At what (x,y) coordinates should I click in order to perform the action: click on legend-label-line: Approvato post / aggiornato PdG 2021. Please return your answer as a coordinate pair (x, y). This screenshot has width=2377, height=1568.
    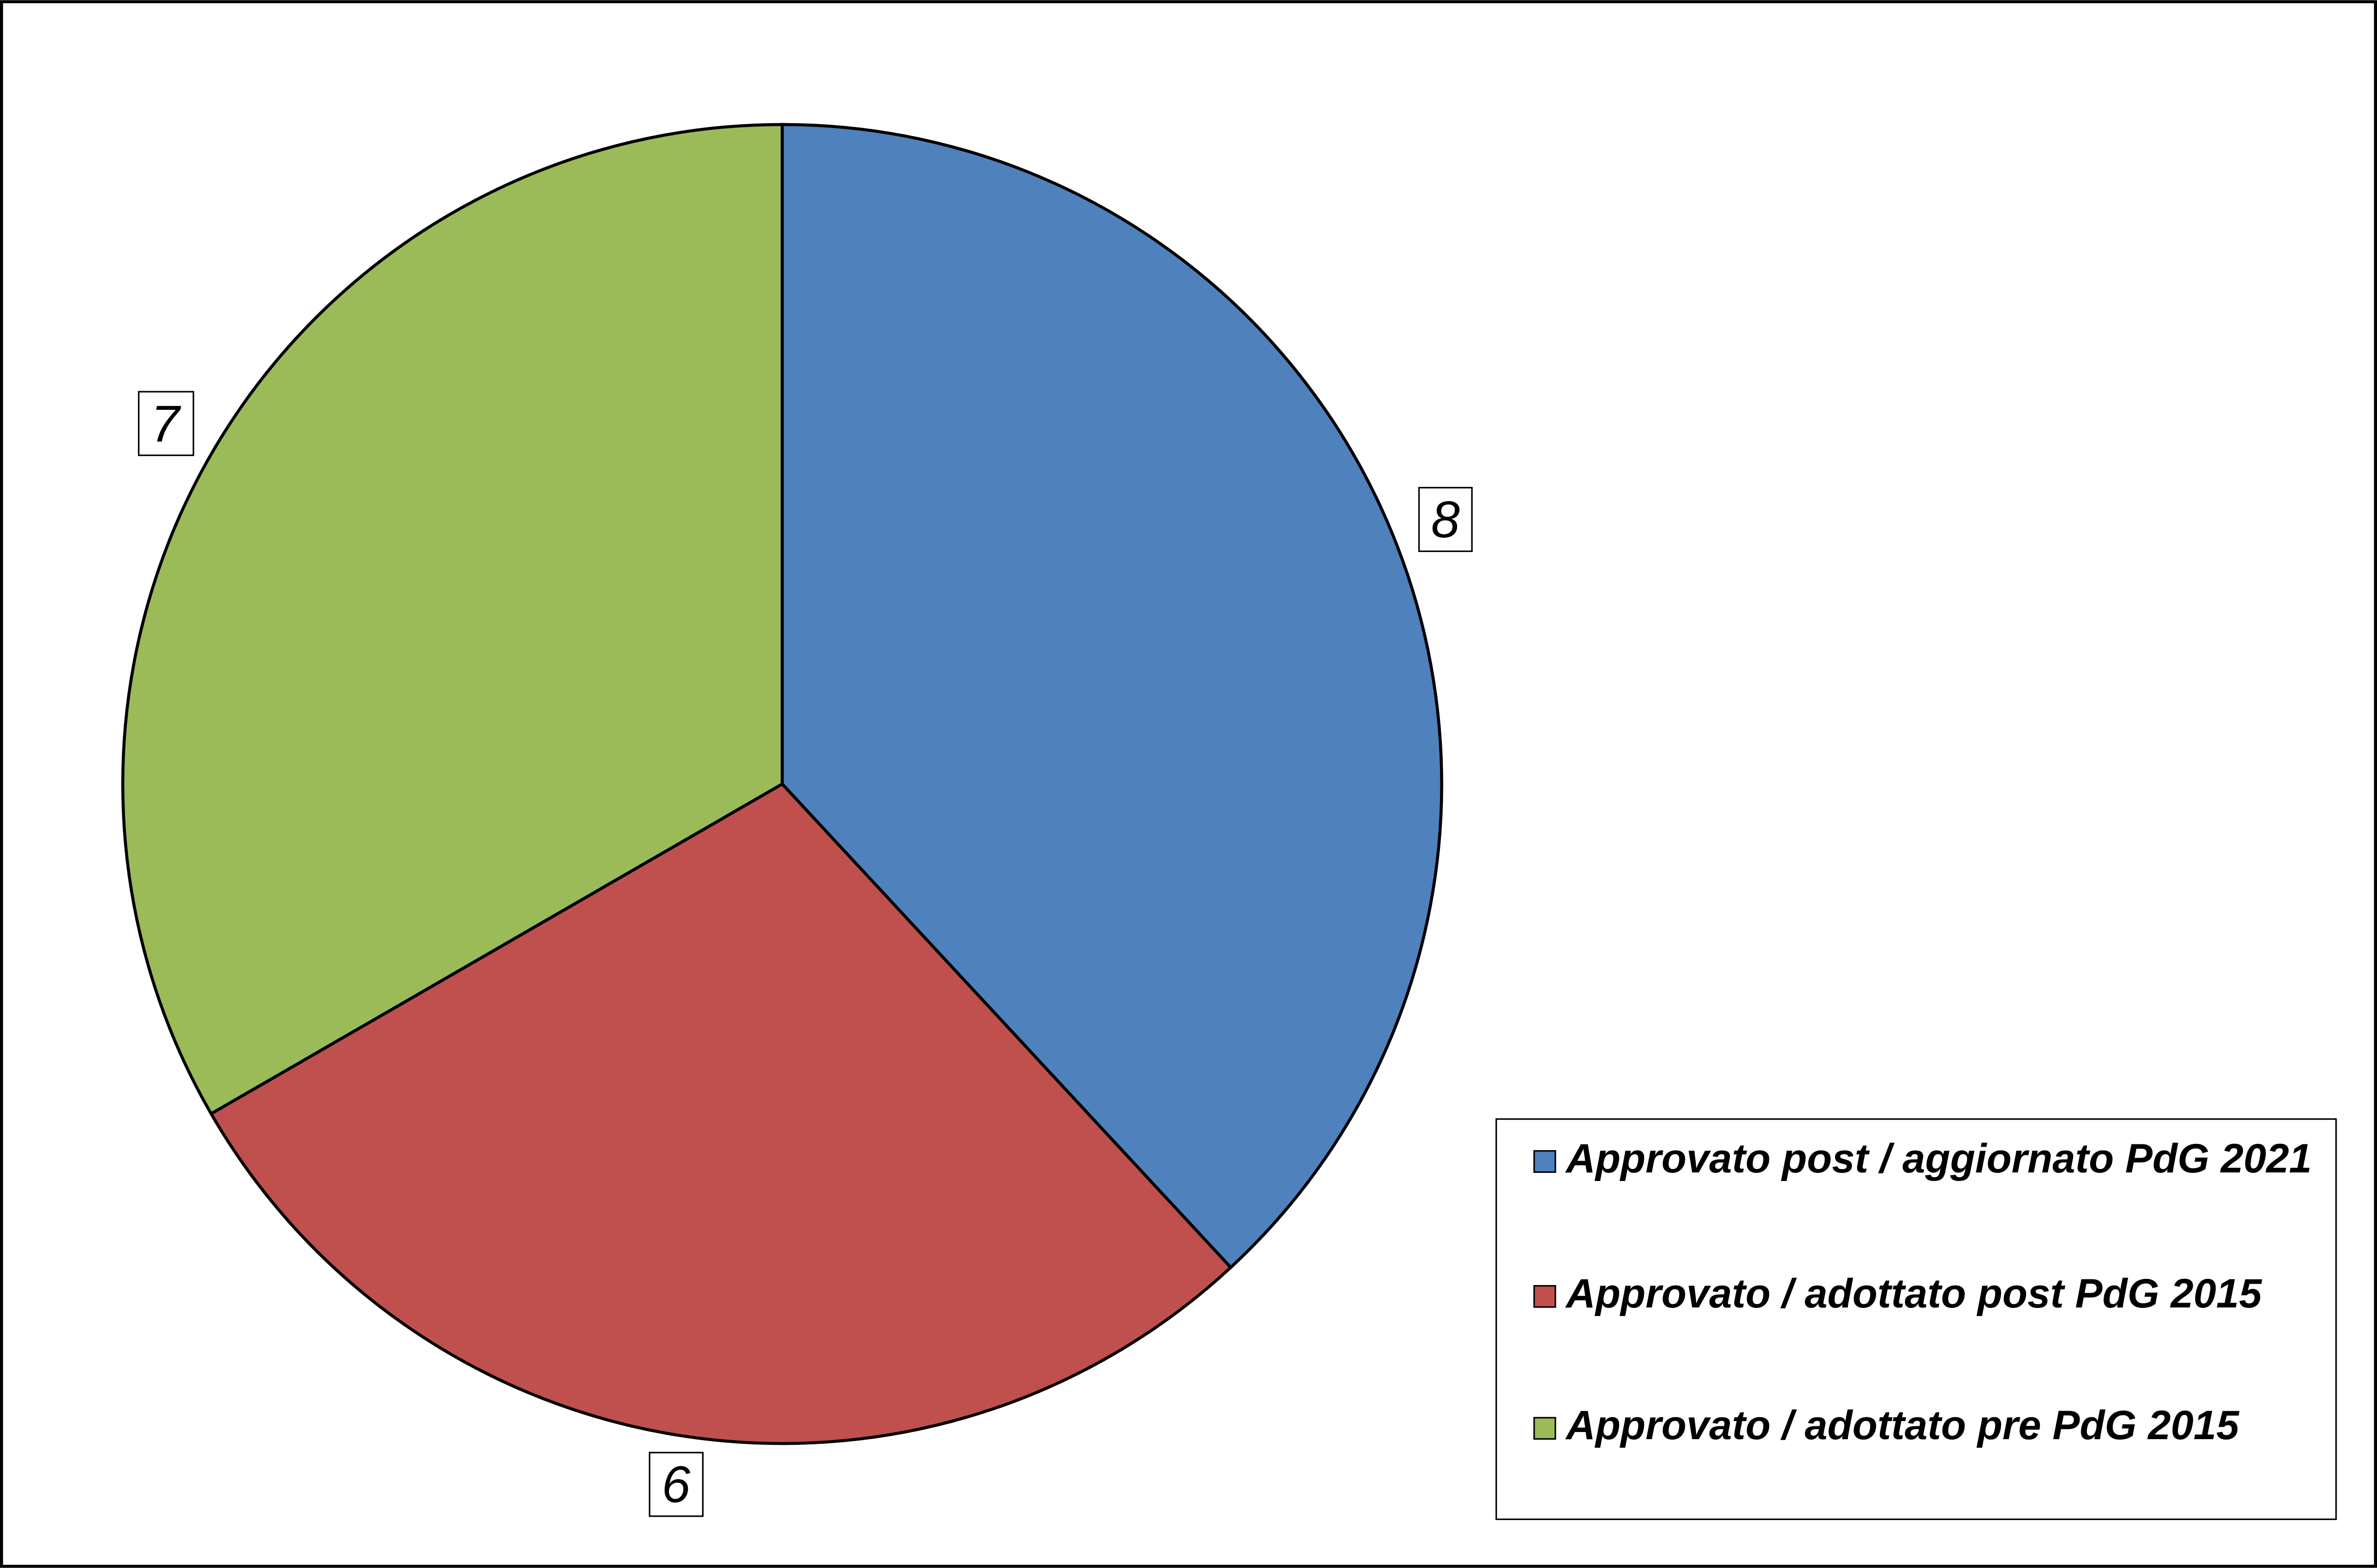
    Looking at the image, I should click on (1938, 1158).